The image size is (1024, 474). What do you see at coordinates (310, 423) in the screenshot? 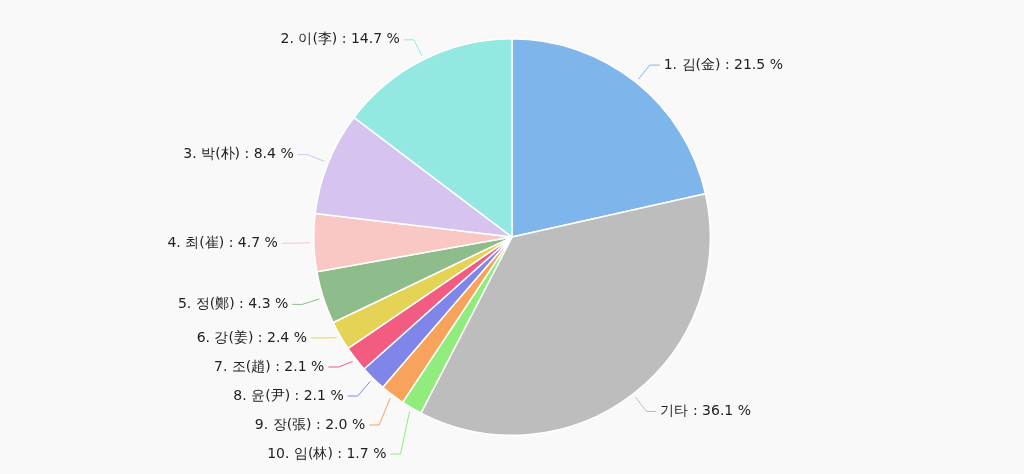
I see `slice-label: 9. 장(張) : 2.0 %` at bounding box center [310, 423].